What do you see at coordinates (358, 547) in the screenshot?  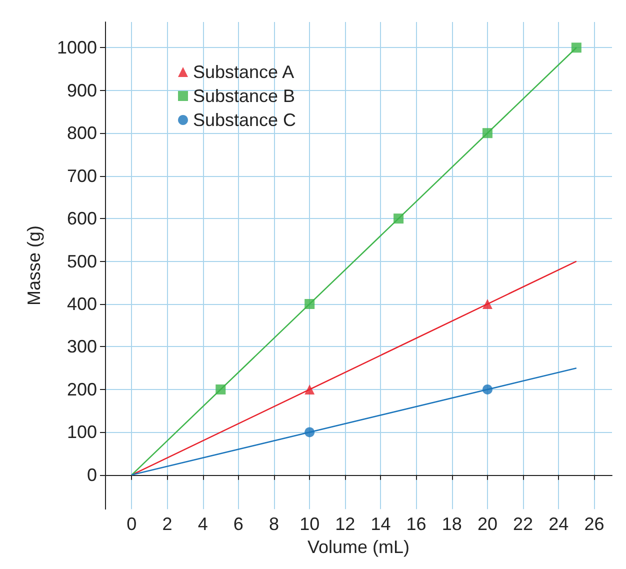 I see `x-axis-title: Volume (mL)` at bounding box center [358, 547].